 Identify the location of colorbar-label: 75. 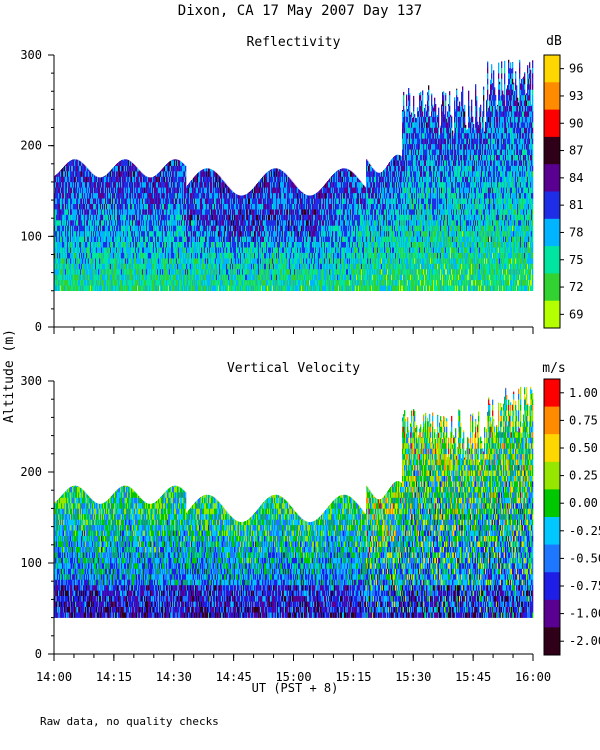
(576, 260).